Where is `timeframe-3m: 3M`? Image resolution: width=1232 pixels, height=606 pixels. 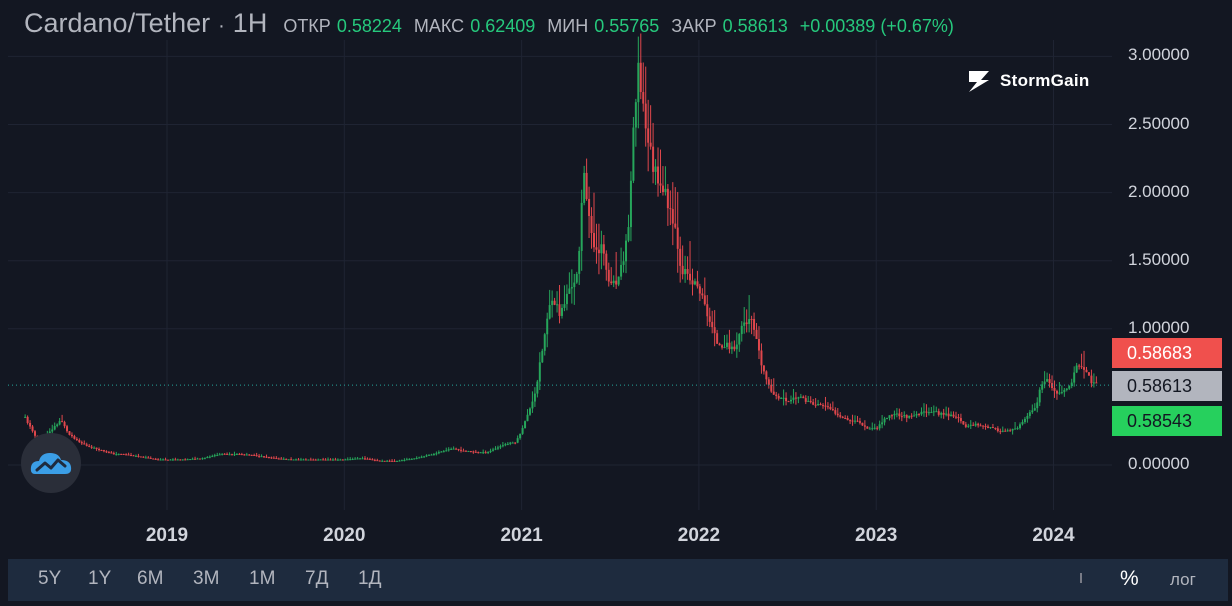
timeframe-3m: 3M is located at coordinates (206, 578).